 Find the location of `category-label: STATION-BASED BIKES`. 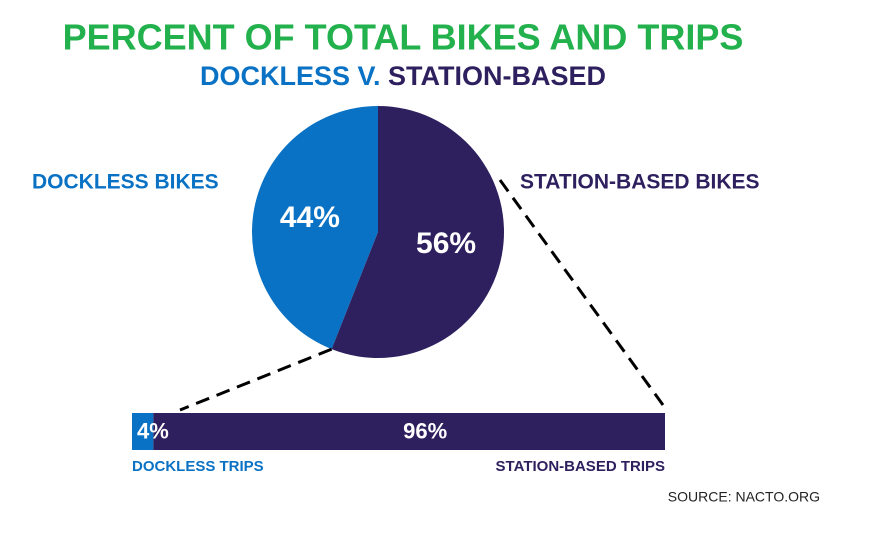

category-label: STATION-BASED BIKES is located at coordinates (640, 182).